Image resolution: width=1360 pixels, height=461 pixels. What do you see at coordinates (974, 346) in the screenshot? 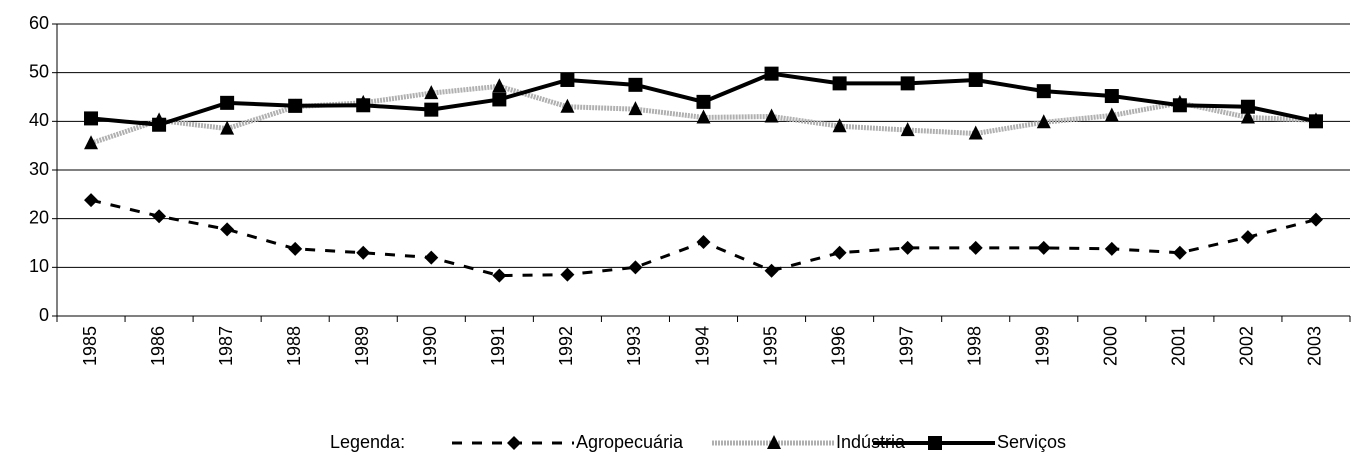
I see `x-tick-label: 1998` at bounding box center [974, 346].